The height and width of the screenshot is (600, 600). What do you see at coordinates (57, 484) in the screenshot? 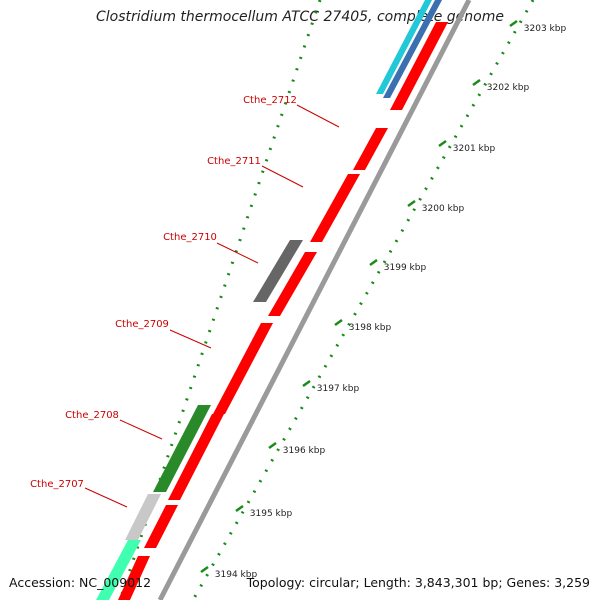
I see `gene-label: Cthe_2707` at bounding box center [57, 484].